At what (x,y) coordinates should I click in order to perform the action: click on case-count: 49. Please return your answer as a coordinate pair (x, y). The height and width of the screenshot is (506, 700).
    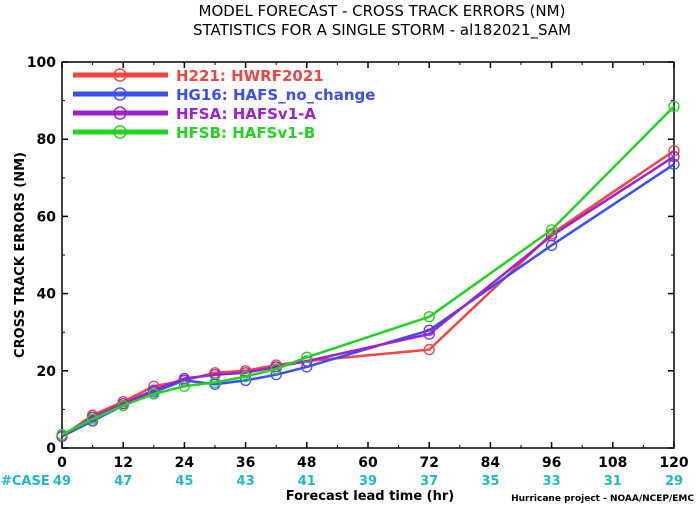
    Looking at the image, I should click on (62, 481).